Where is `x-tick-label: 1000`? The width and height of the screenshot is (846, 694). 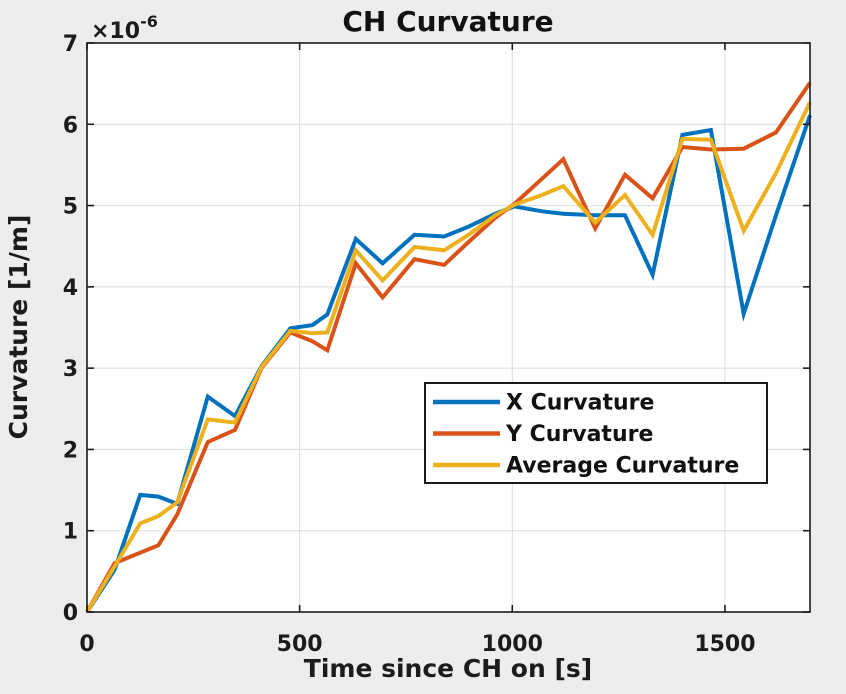 x-tick-label: 1000 is located at coordinates (512, 644).